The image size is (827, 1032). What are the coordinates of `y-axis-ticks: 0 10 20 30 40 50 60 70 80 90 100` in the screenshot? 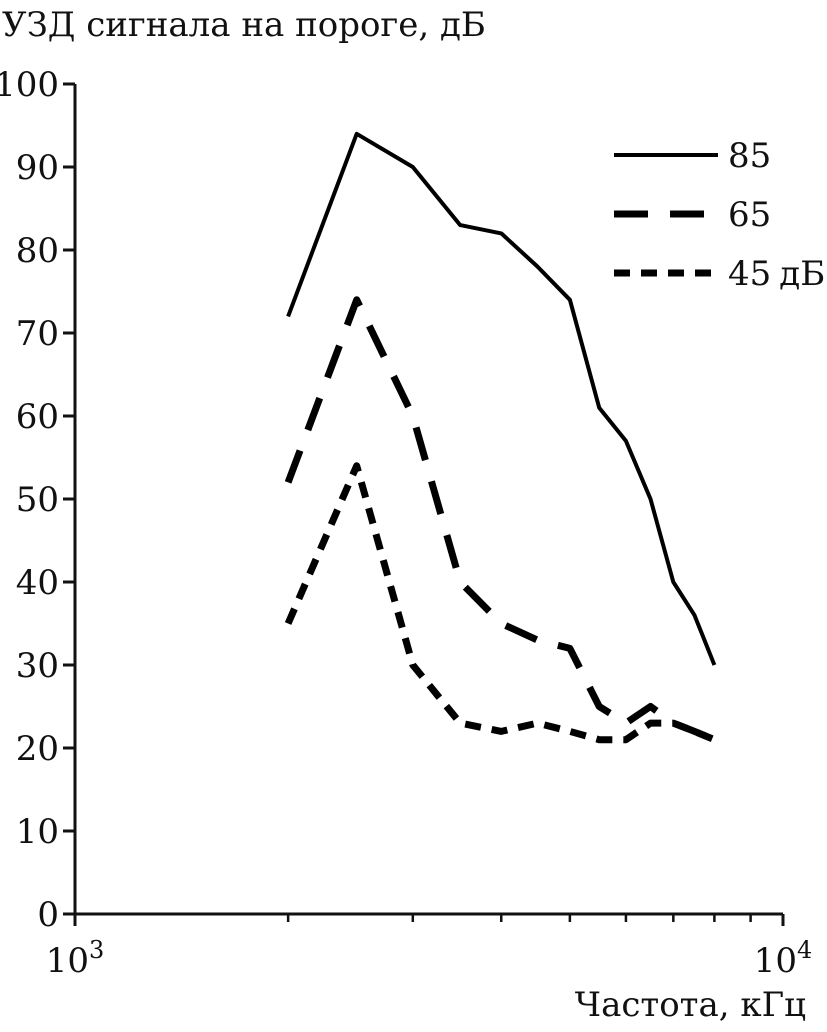 It's located at (37, 500).